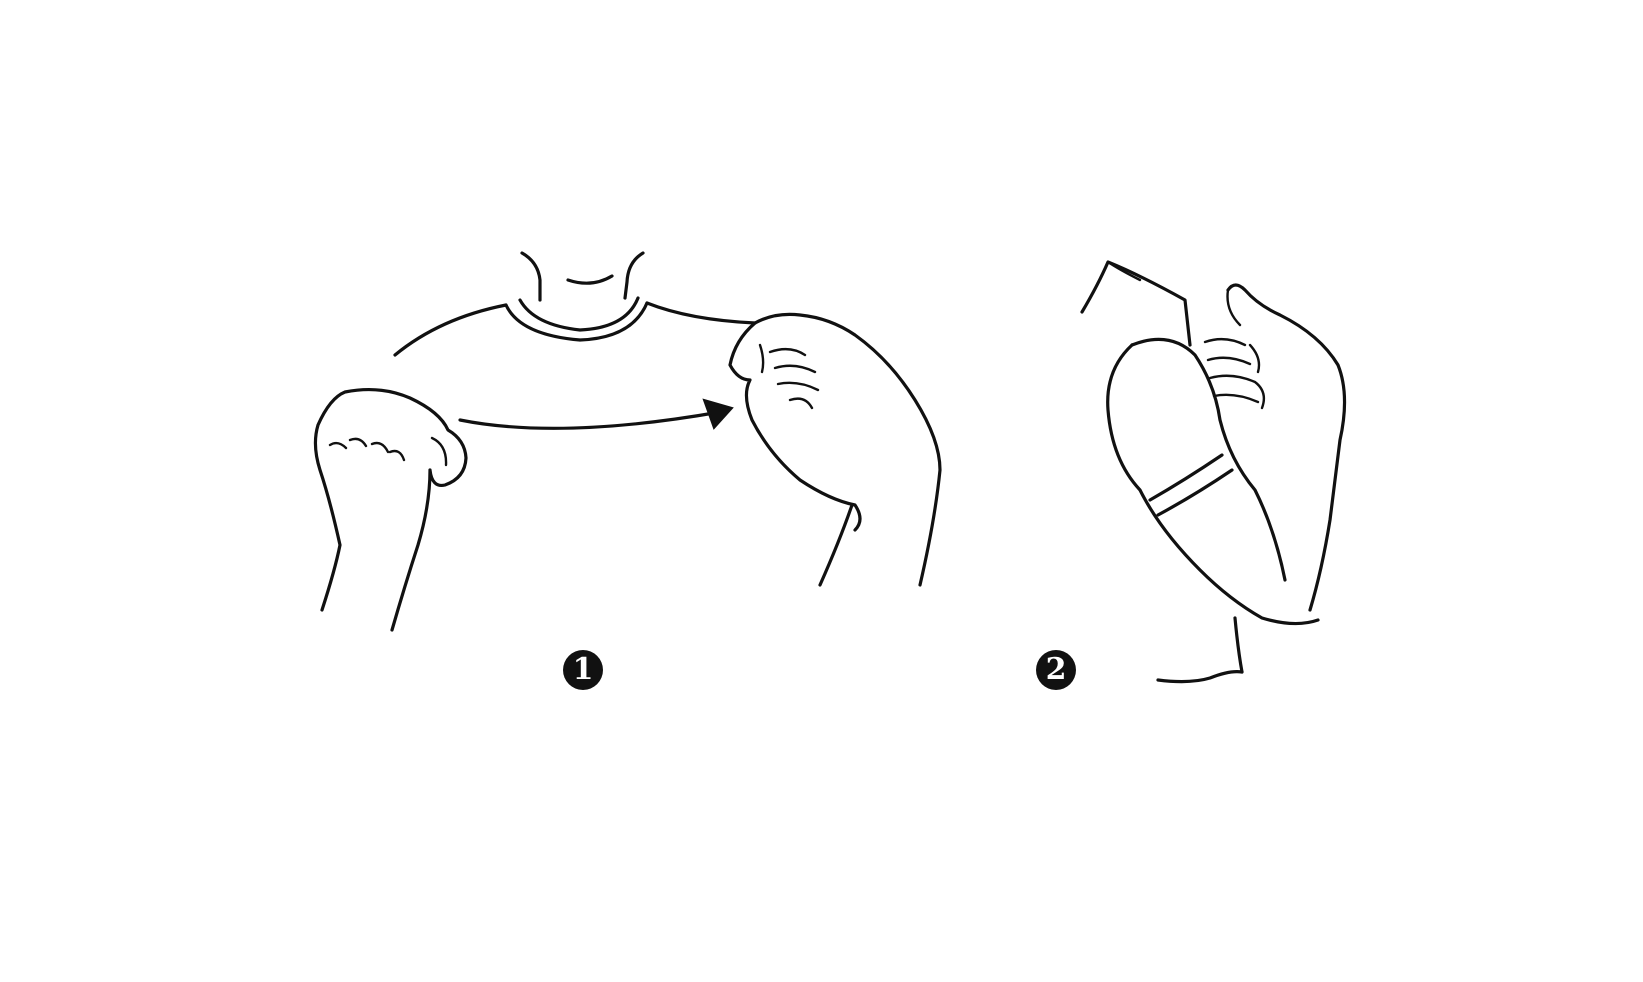 The height and width of the screenshot is (982, 1643). Describe the element at coordinates (388, 451) in the screenshot. I see `left-fist-fingers` at that location.